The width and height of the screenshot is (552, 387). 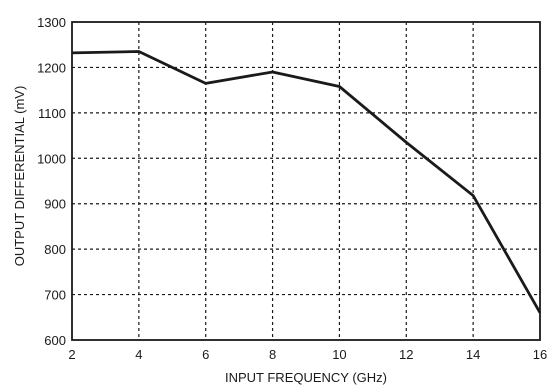 I want to click on x-tick-label: 10, so click(x=339, y=354).